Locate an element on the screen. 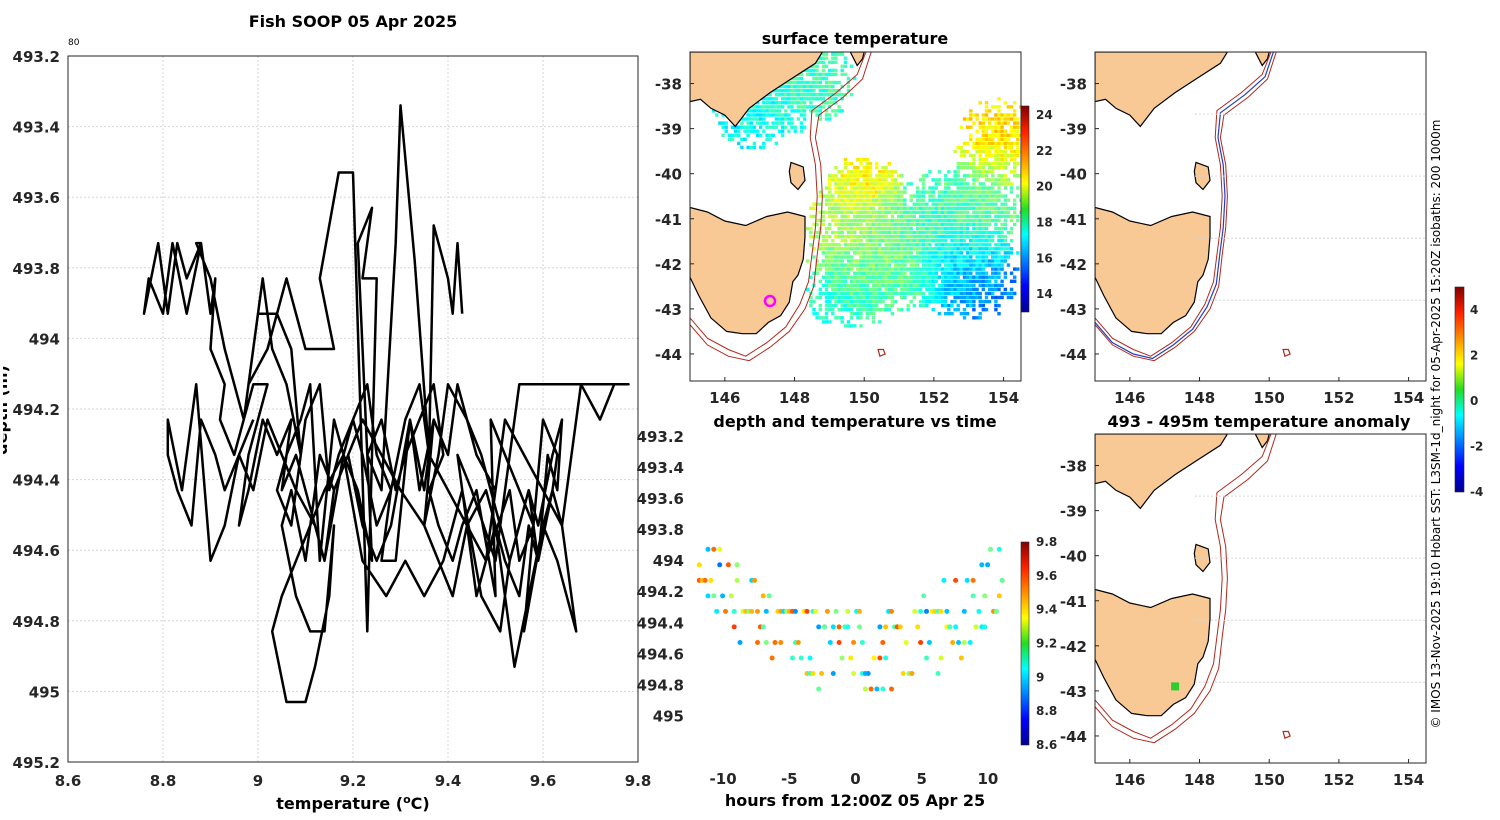 This screenshot has width=1500, height=820. landmass is located at coordinates (857, 59).